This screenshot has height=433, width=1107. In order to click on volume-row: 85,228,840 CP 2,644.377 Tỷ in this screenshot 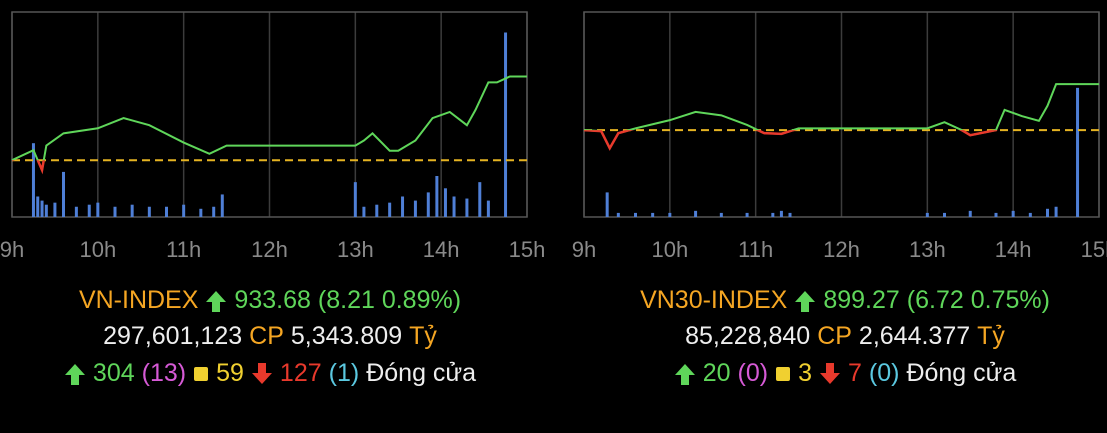, I will do `click(841, 336)`.